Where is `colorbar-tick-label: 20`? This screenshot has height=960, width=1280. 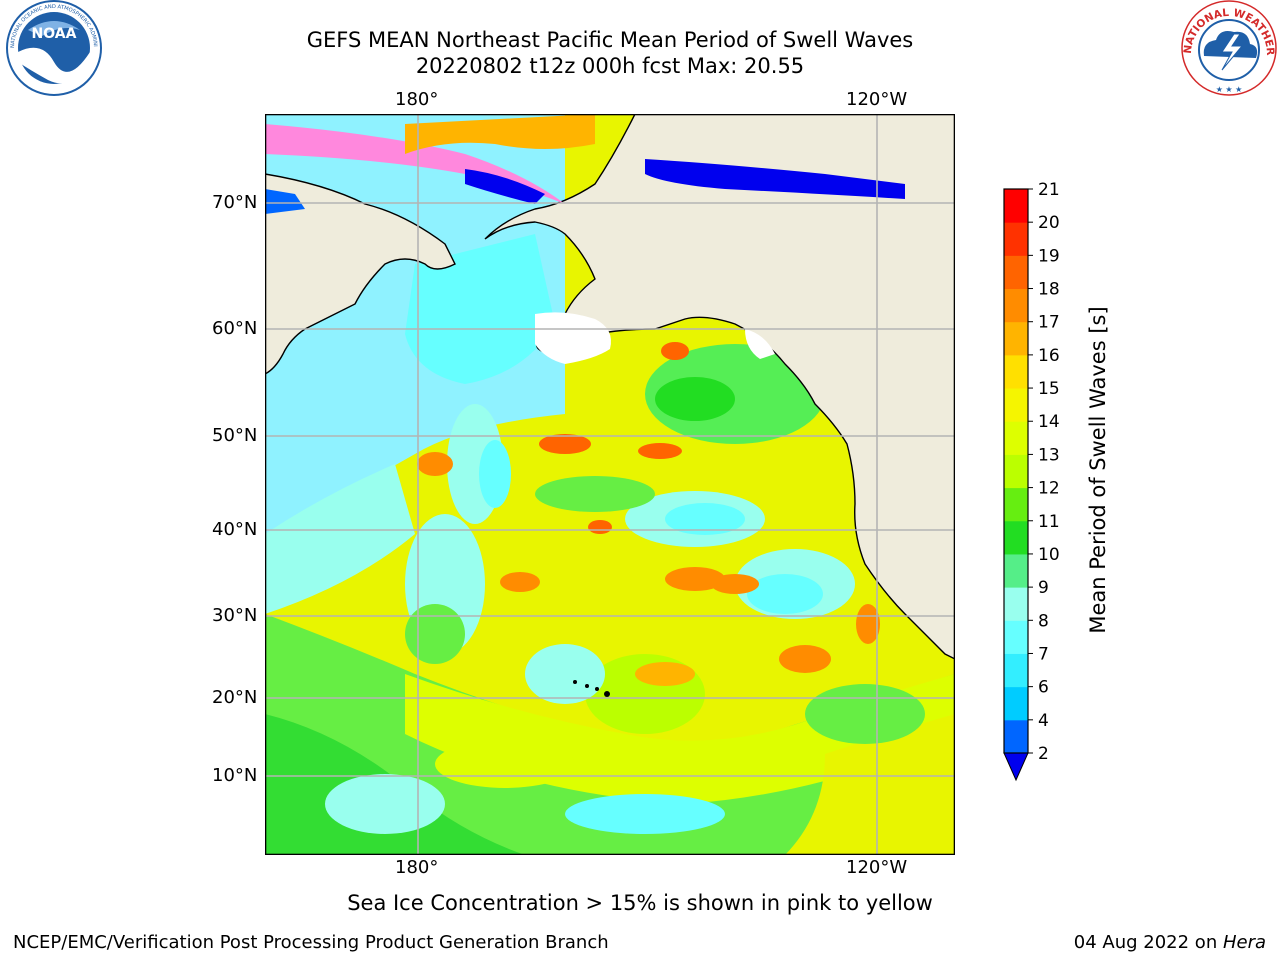 colorbar-tick-label: 20 is located at coordinates (1049, 223).